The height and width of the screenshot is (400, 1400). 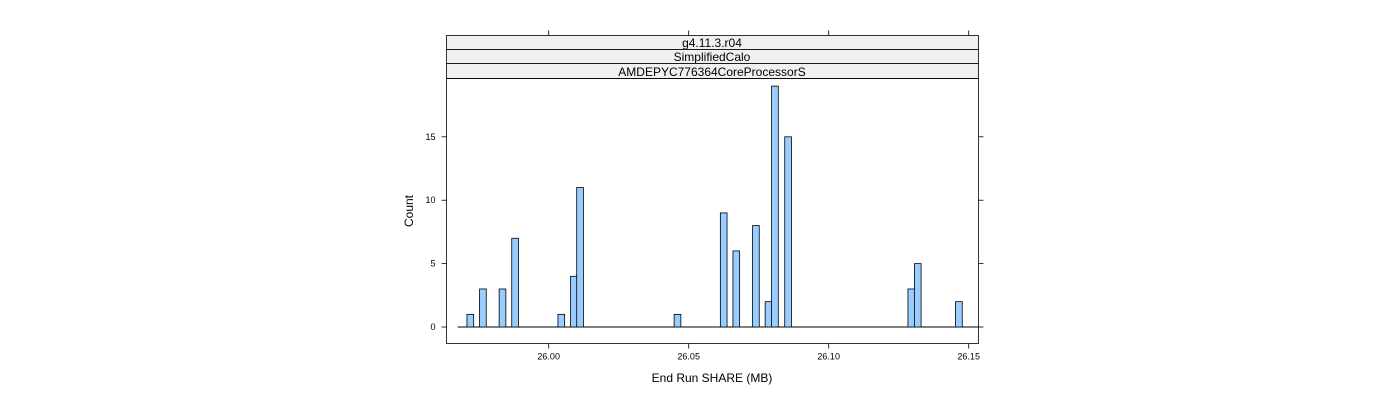 What do you see at coordinates (688, 357) in the screenshot?
I see `x-tick-label: 26.05` at bounding box center [688, 357].